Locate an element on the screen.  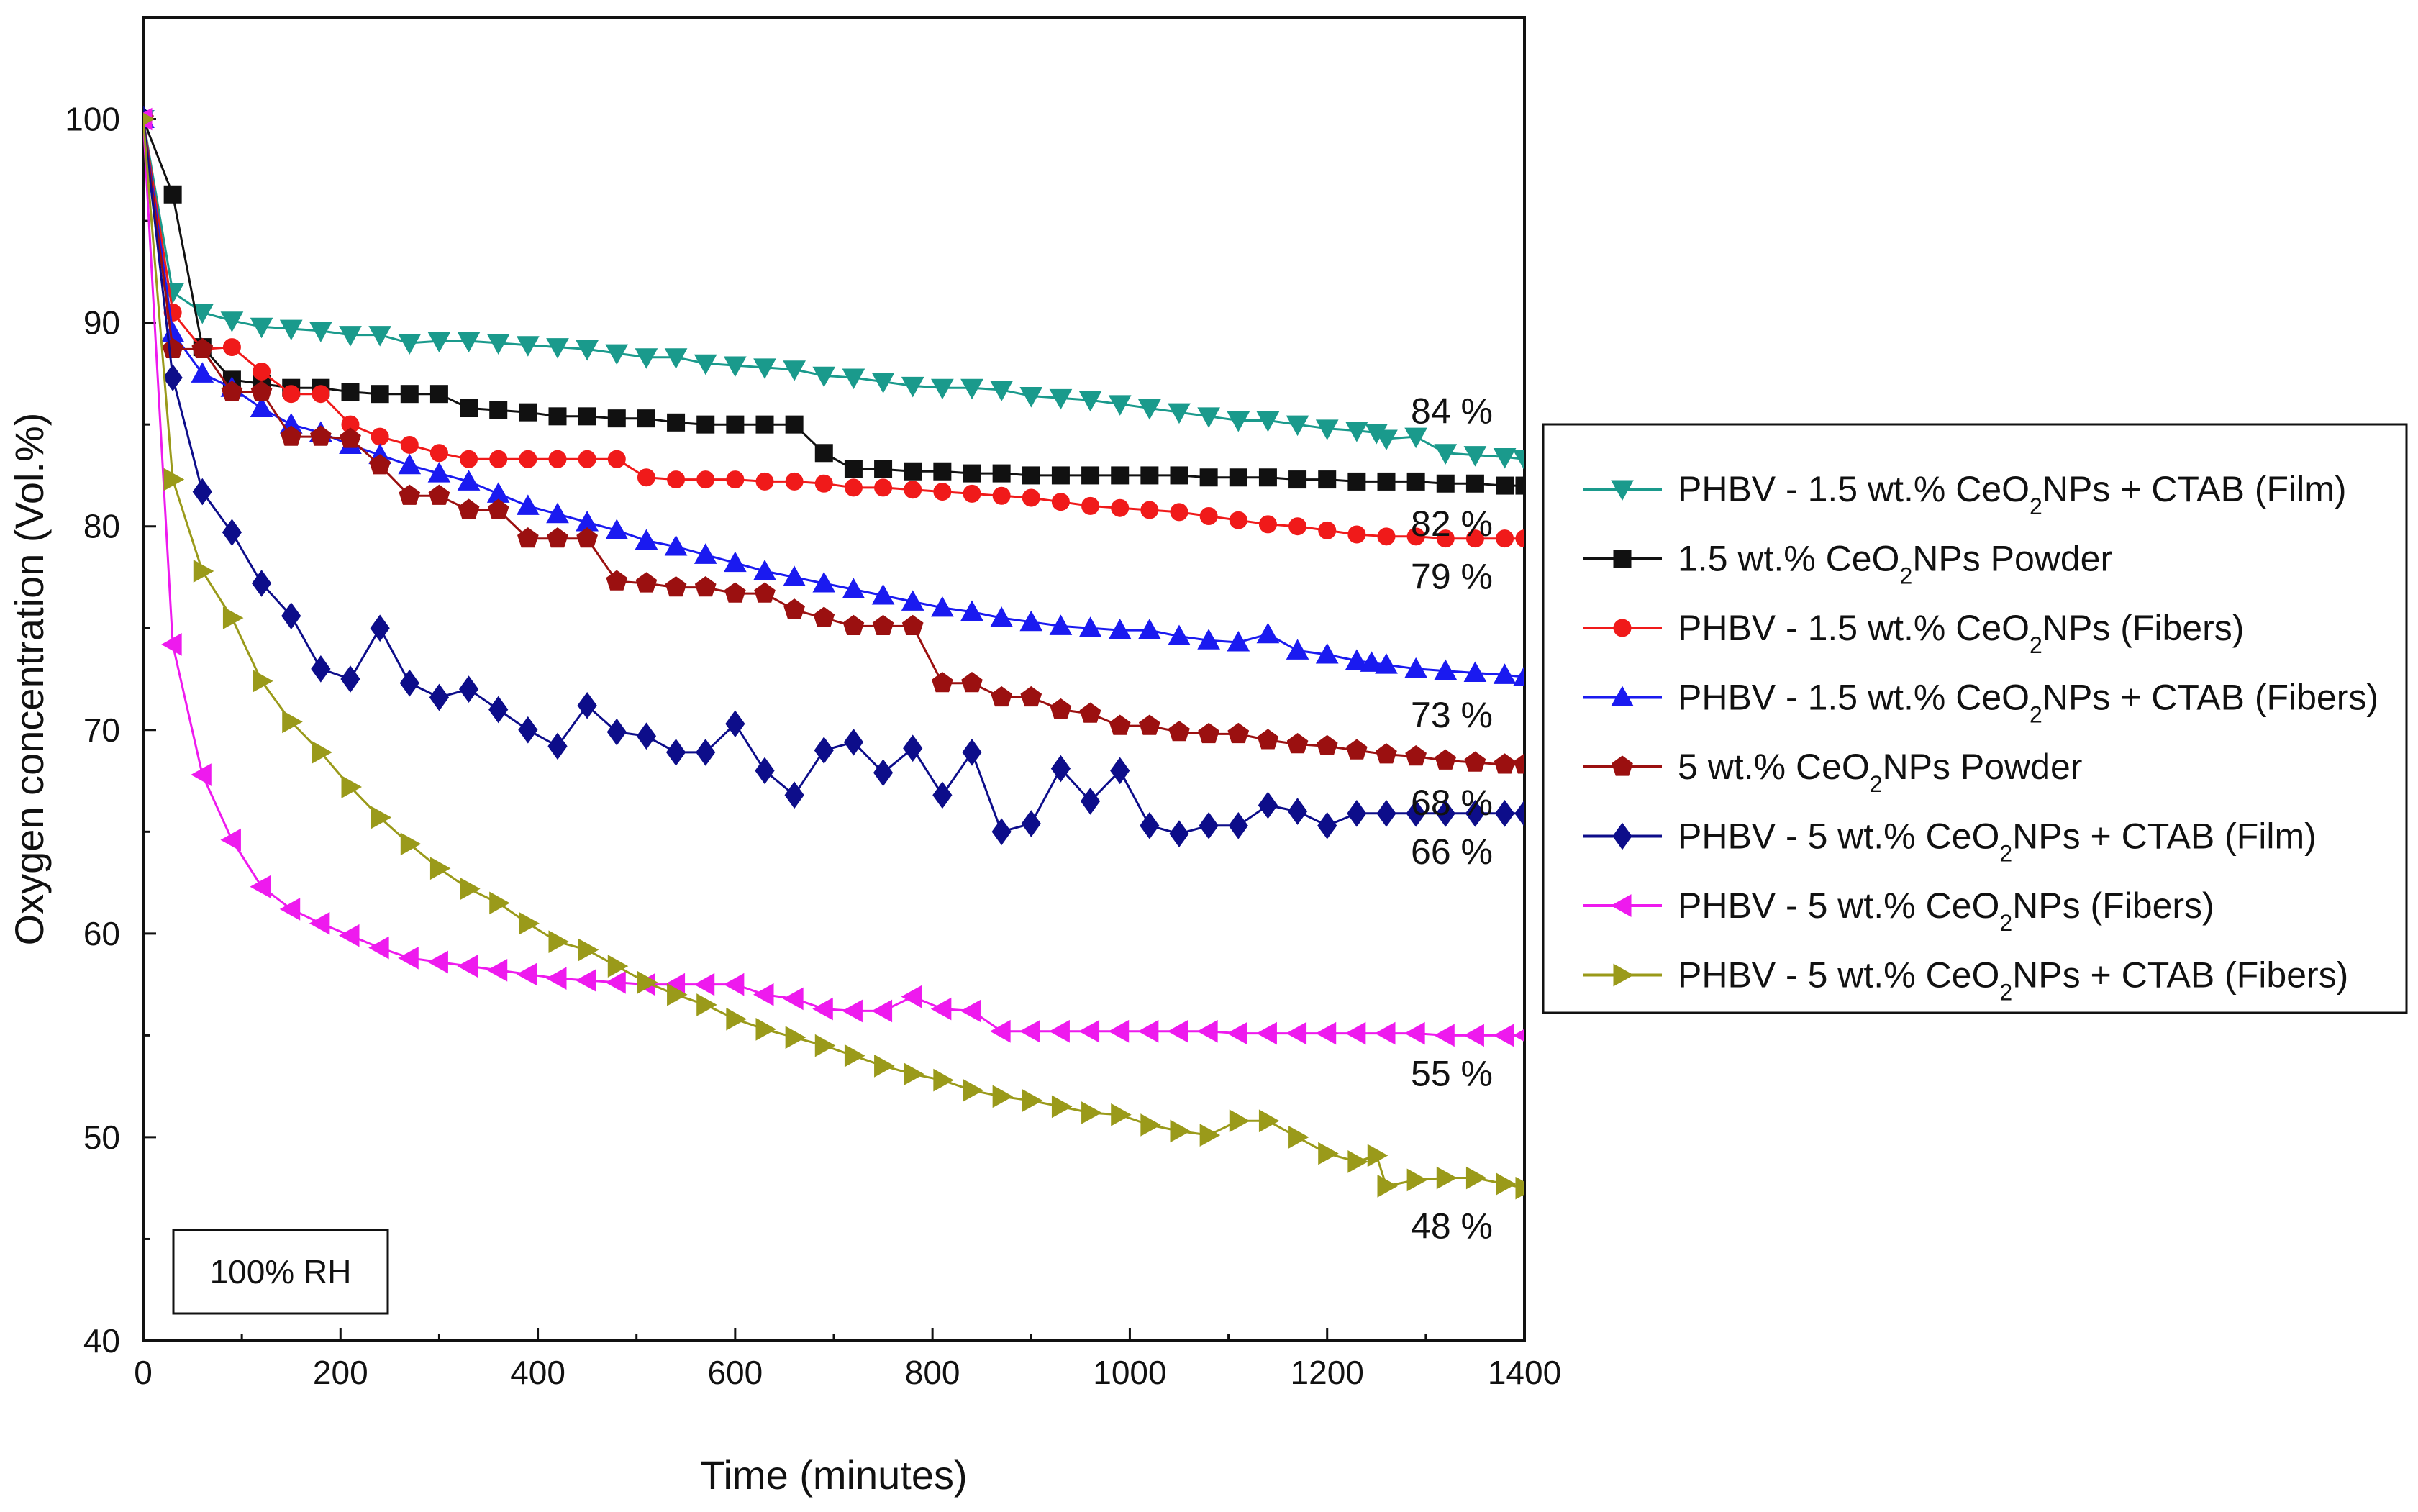
x-axis-title: Time (minutes) is located at coordinates (833, 1475).